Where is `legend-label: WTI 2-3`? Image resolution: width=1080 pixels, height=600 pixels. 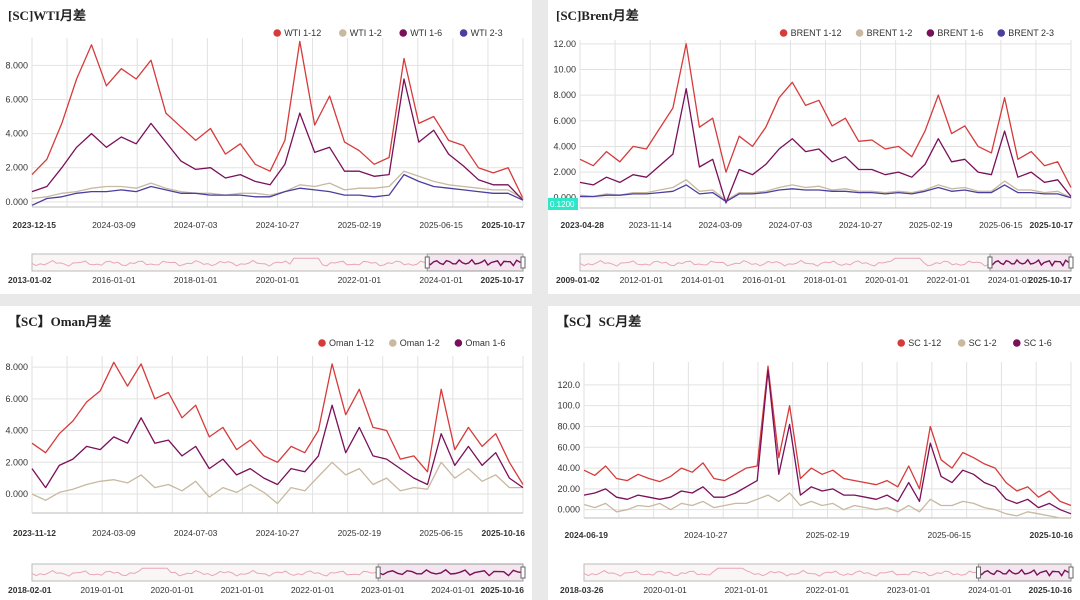
legend-label: WTI 2-3 is located at coordinates (487, 33).